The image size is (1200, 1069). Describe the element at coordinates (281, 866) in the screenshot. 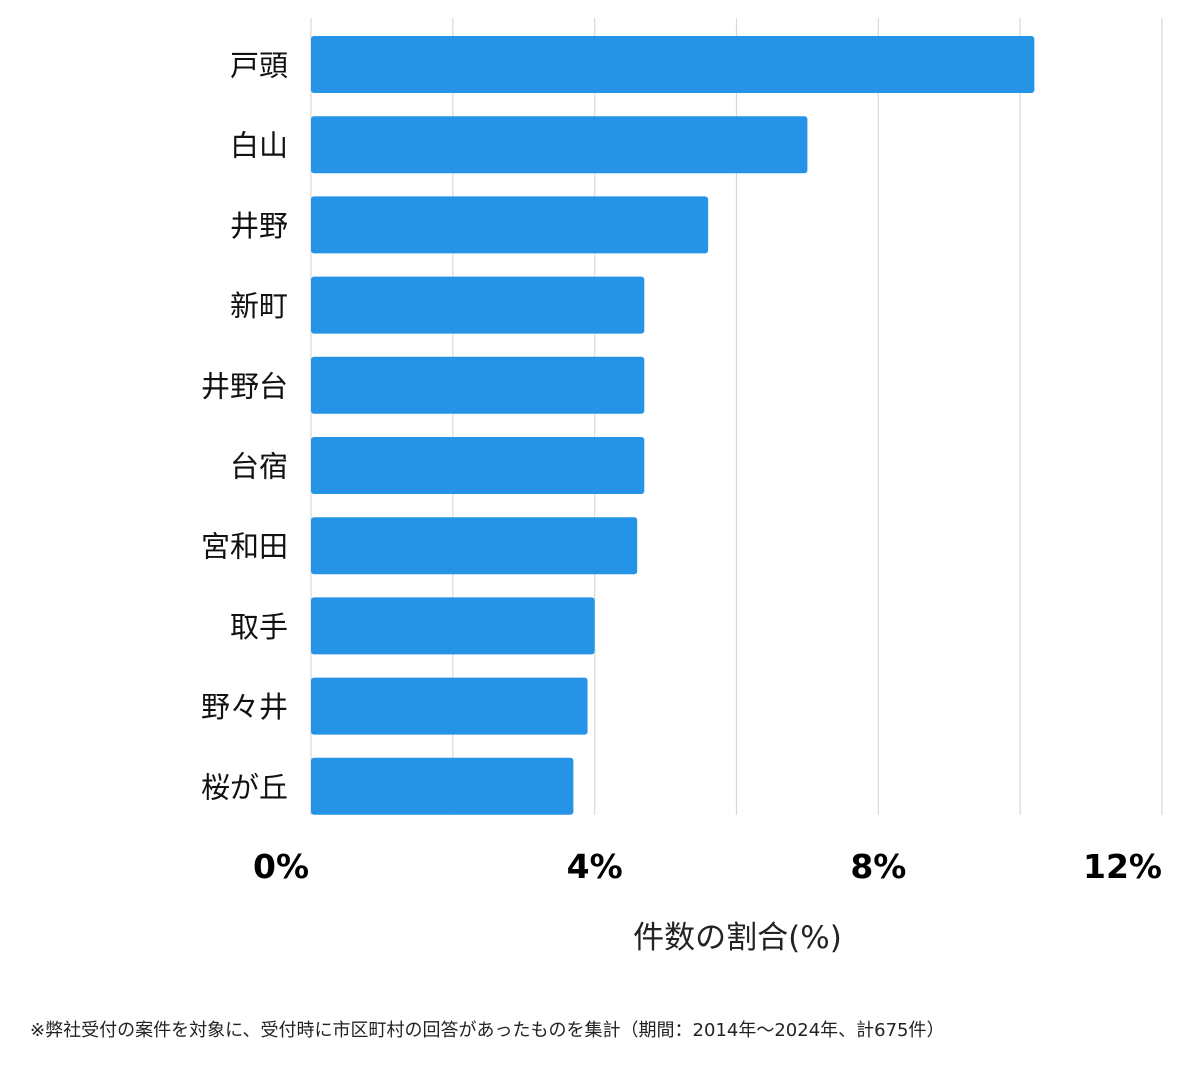

I see `x-tick-label: 0%` at that location.